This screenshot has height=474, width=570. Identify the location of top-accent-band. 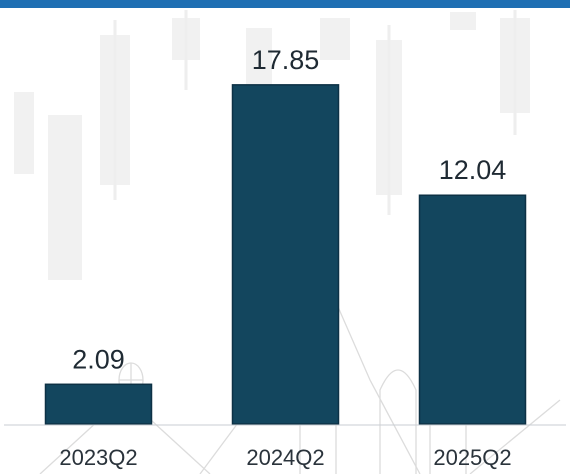
(285, 4).